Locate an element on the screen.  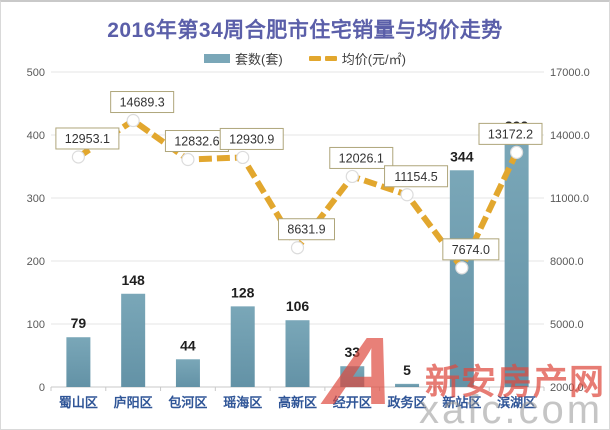
svg-text: 8631.9 is located at coordinates (306, 230).